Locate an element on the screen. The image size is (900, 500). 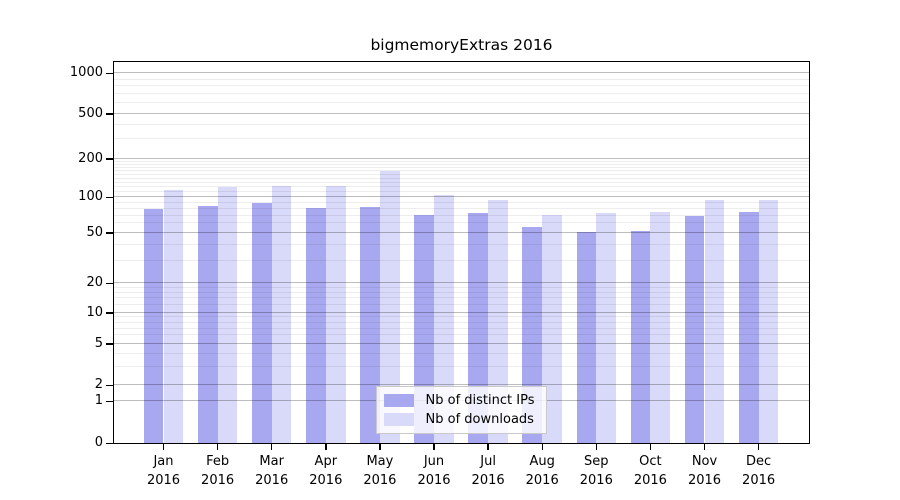
x-tick-aug is located at coordinates (542, 447).